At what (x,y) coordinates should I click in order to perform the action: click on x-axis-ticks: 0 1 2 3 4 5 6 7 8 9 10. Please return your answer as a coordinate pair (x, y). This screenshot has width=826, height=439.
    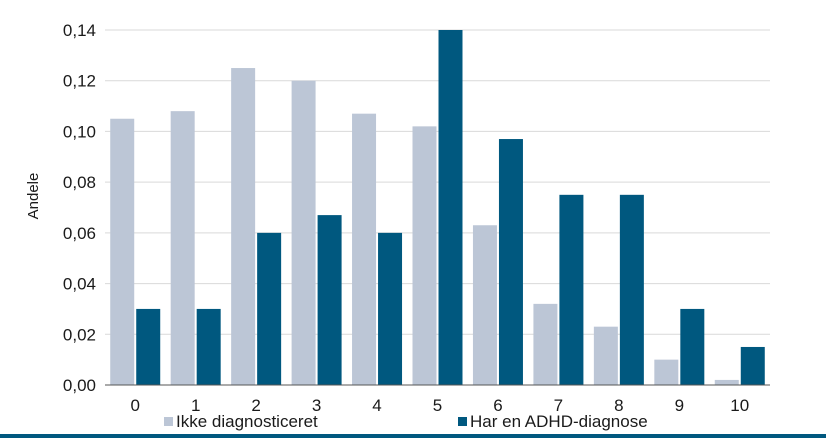
    Looking at the image, I should click on (439, 405).